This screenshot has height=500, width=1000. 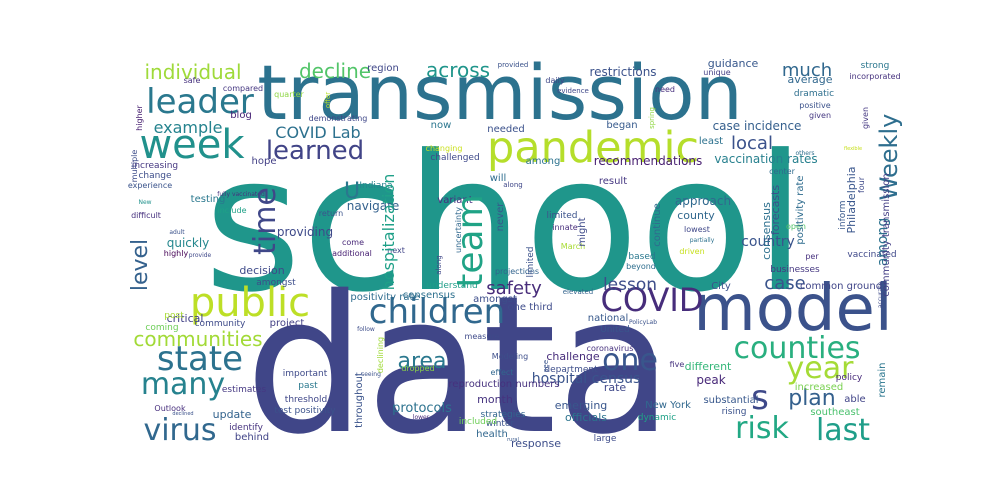 I want to click on word-model: model, so click(x=792, y=309).